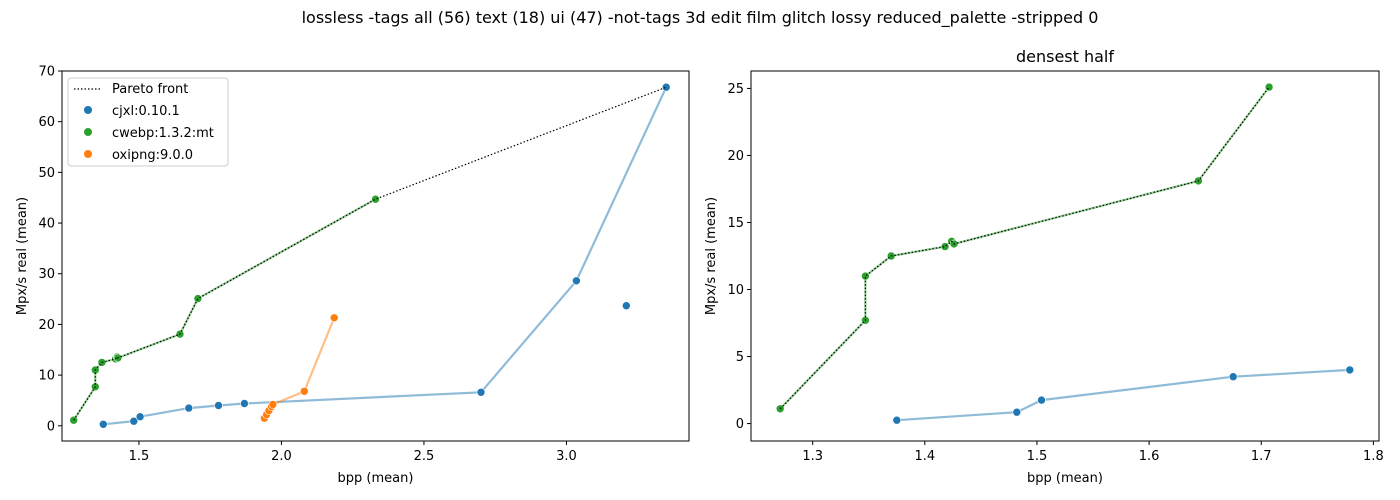 This screenshot has width=1400, height=500. What do you see at coordinates (740, 357) in the screenshot?
I see `right-y-tick-label: 5` at bounding box center [740, 357].